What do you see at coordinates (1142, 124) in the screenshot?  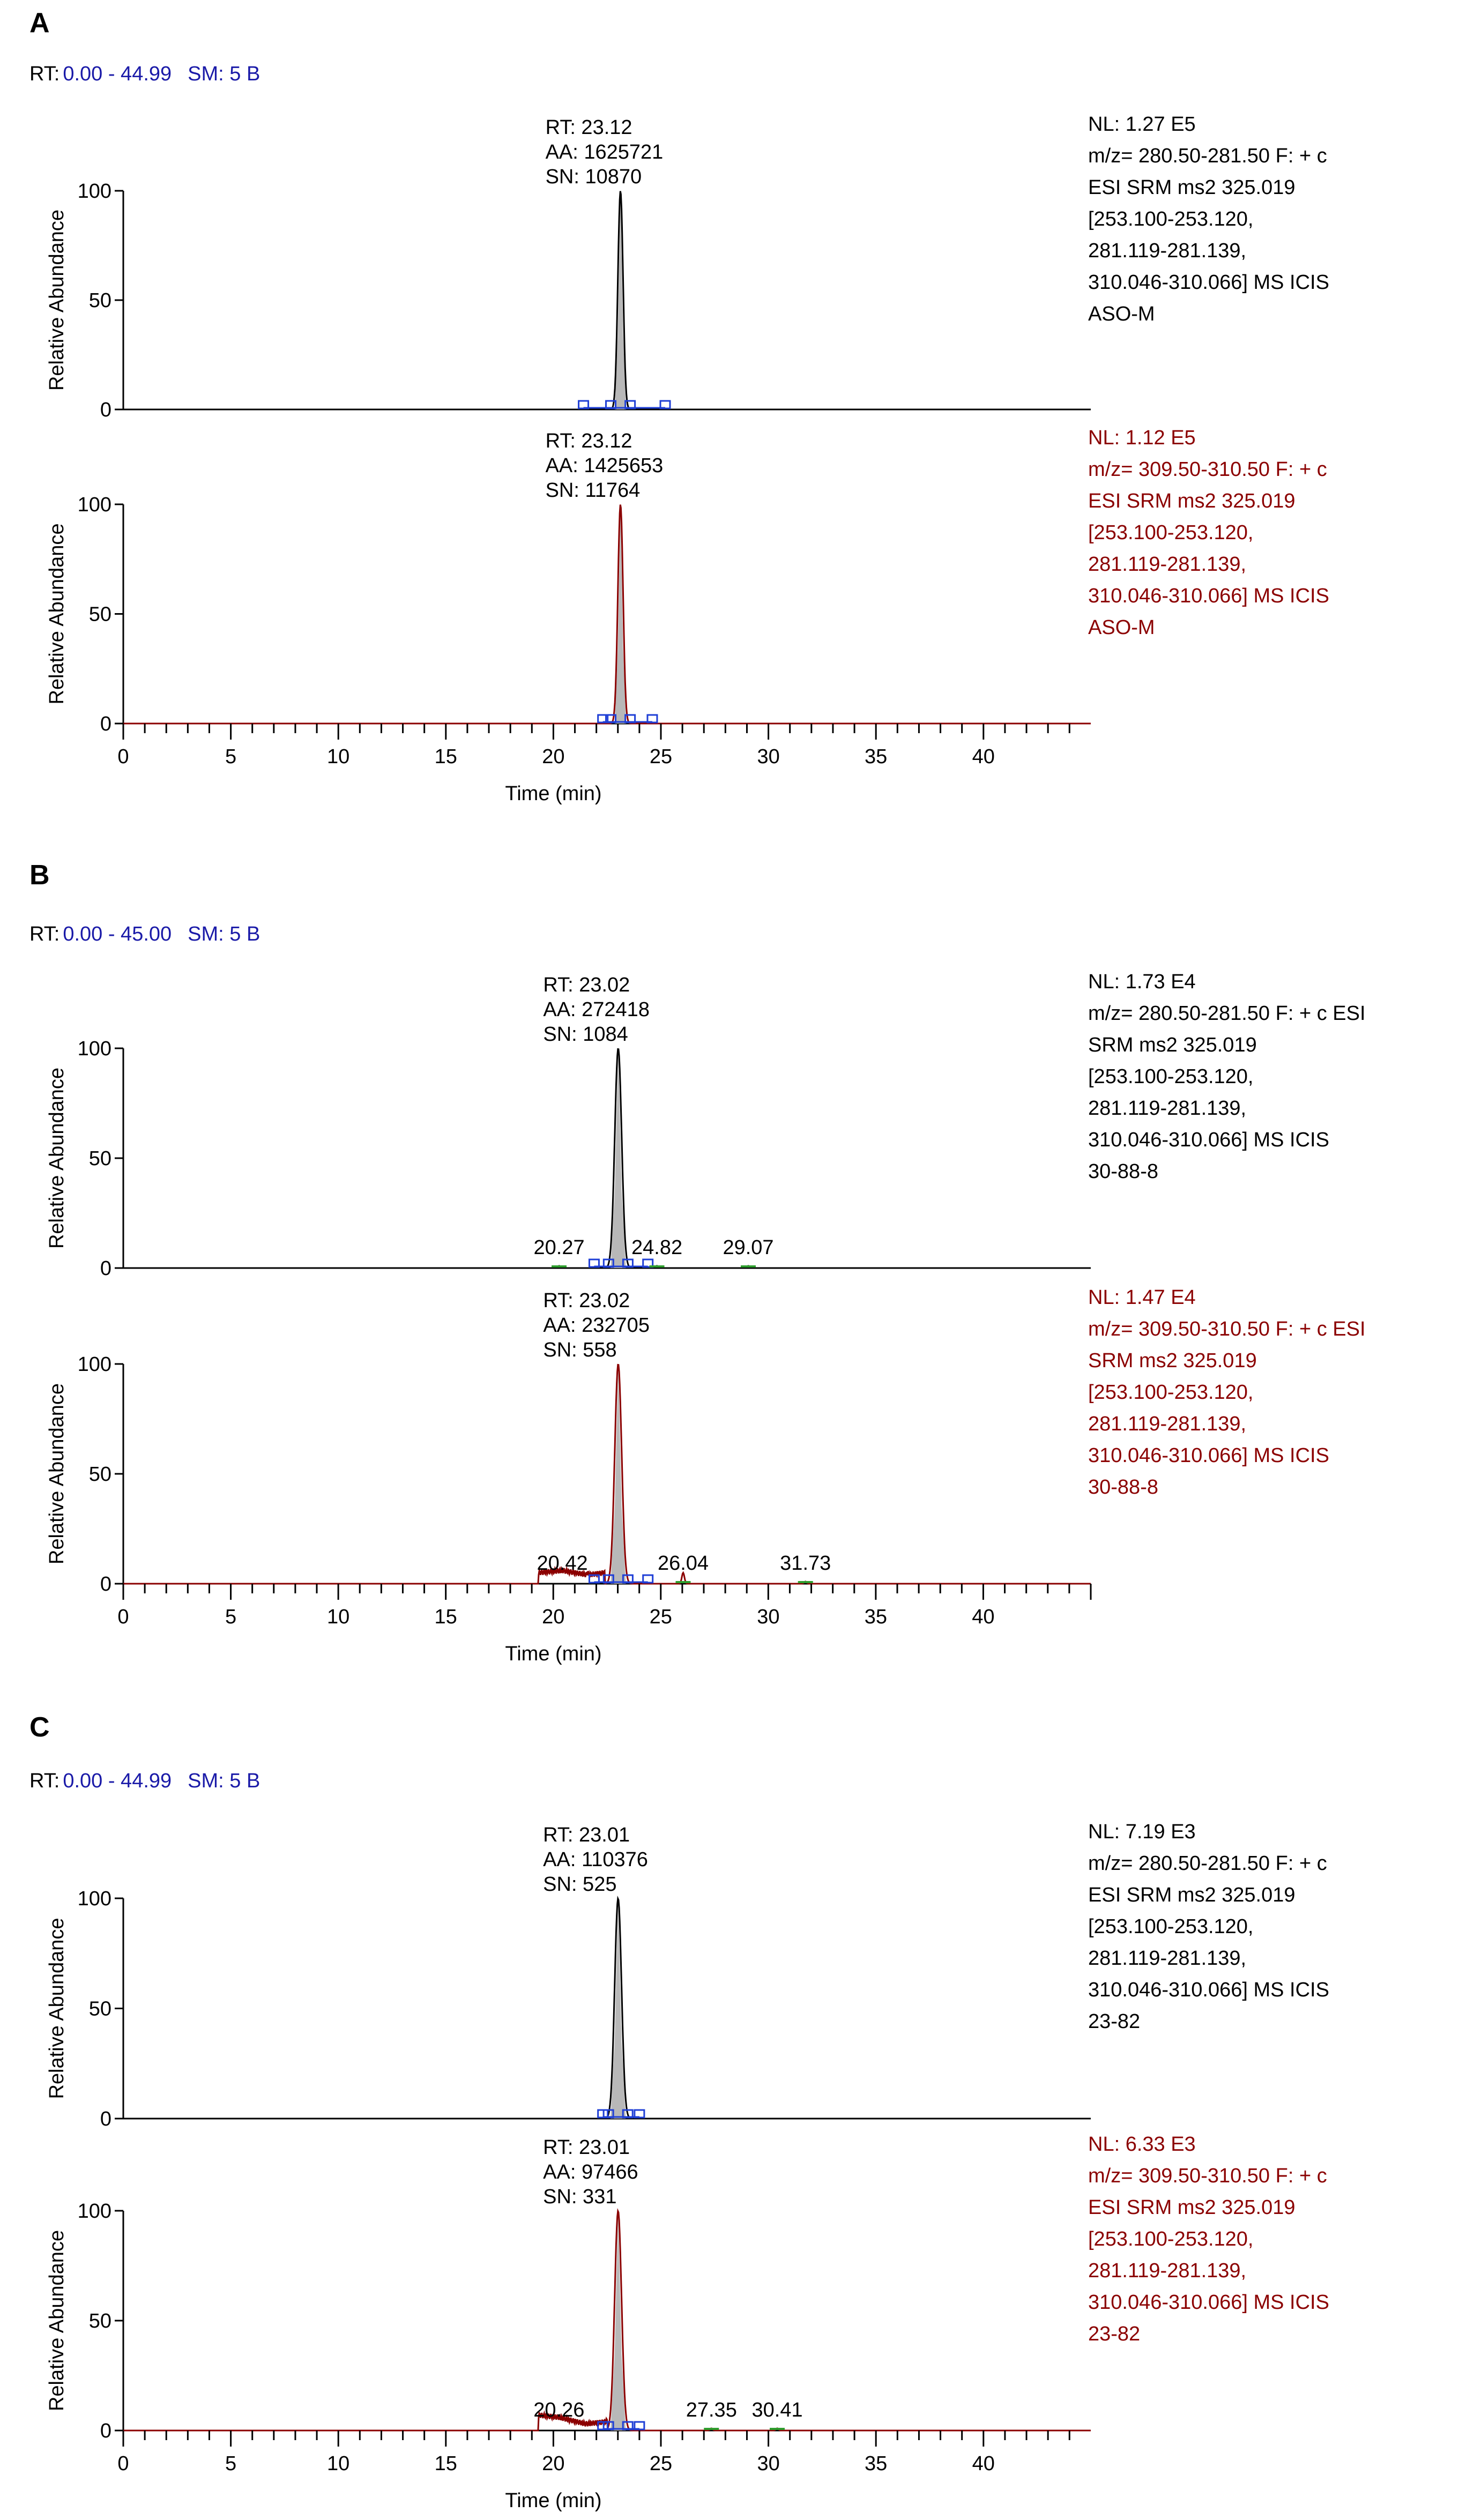 I see `trace-info-line: NL: 1.27 E5` at bounding box center [1142, 124].